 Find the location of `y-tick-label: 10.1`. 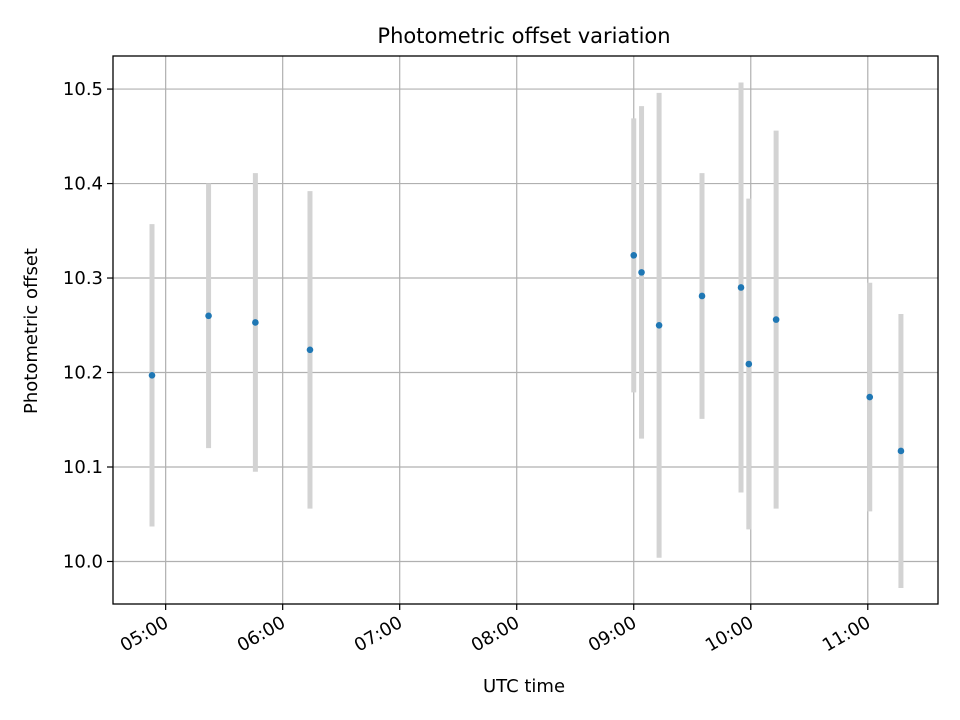

y-tick-label: 10.1 is located at coordinates (83, 467).